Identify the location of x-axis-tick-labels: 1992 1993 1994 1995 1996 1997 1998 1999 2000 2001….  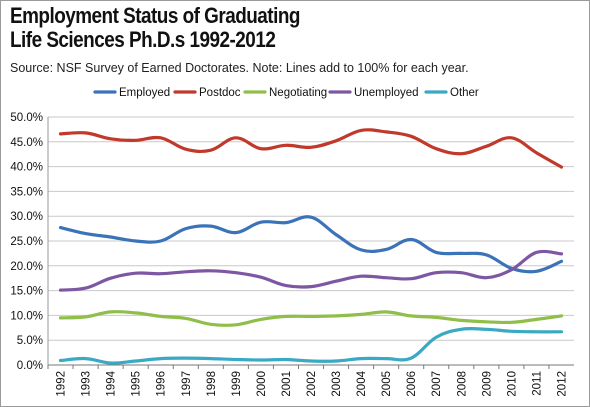
(312, 383).